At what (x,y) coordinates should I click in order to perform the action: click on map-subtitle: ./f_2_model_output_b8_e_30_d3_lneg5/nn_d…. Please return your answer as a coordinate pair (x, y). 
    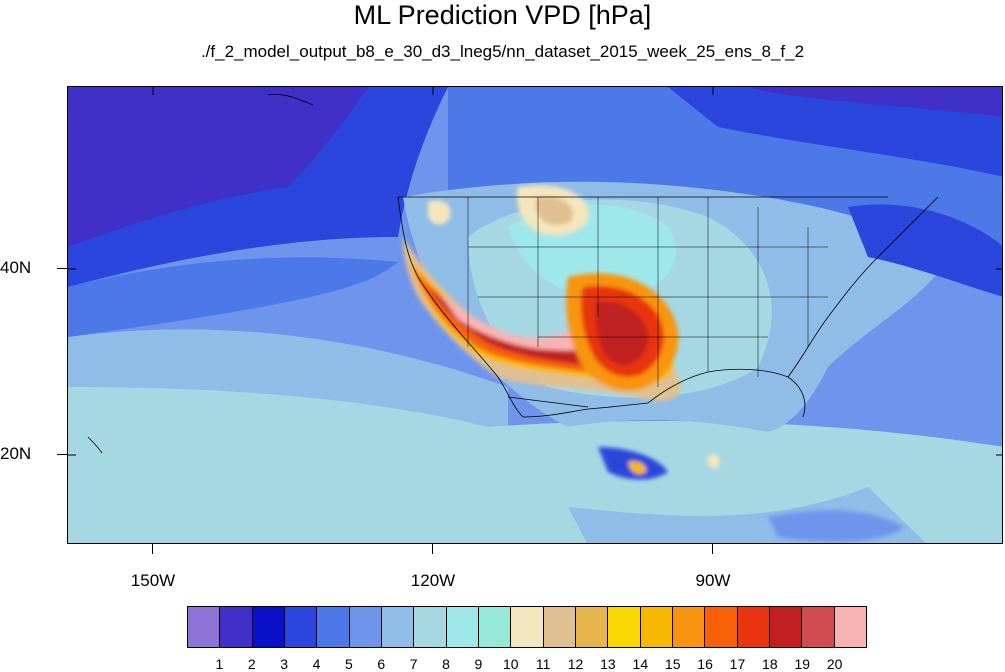
    Looking at the image, I should click on (502, 51).